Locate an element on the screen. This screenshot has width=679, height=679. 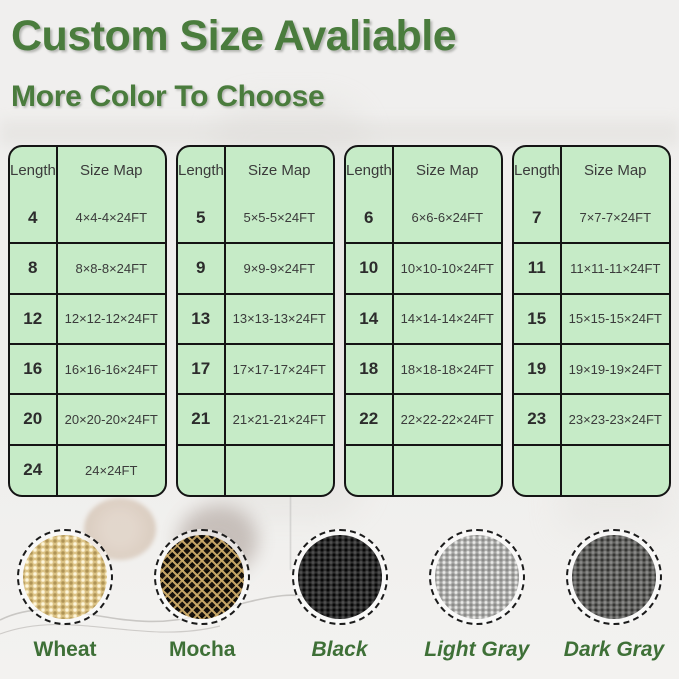
length-value: 24 is located at coordinates (33, 469).